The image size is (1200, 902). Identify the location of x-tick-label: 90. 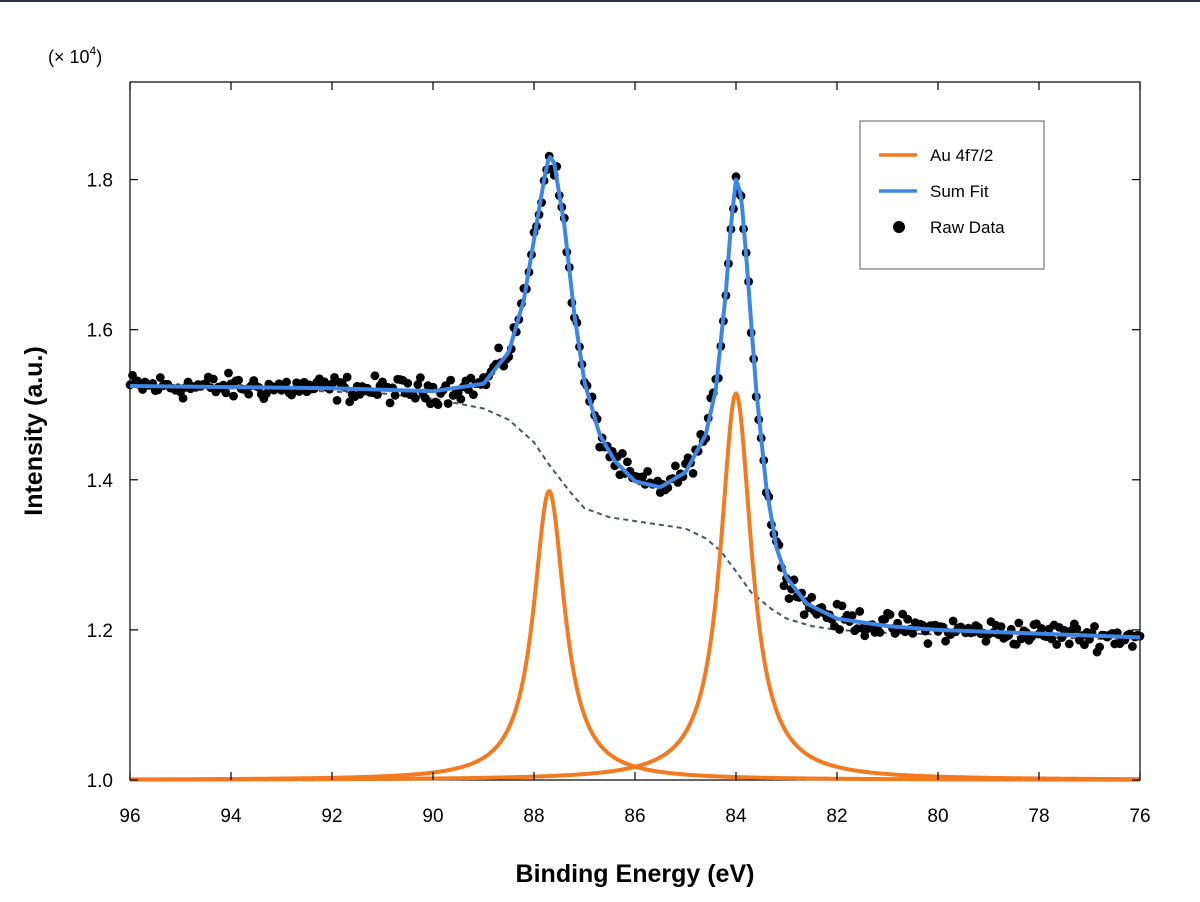
(432, 816).